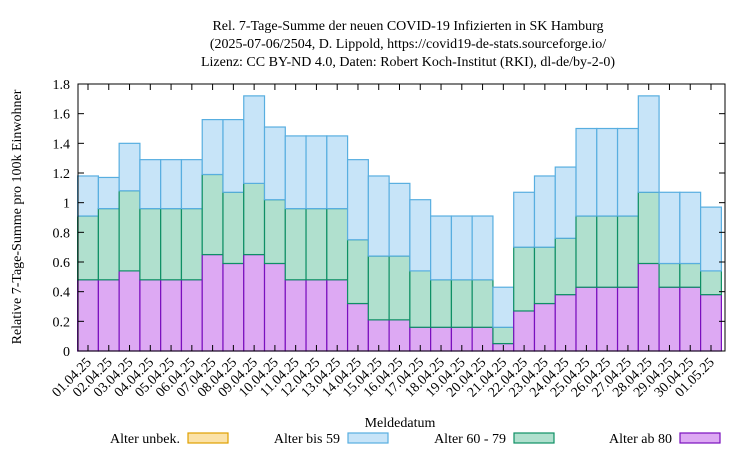 The height and width of the screenshot is (450, 750). What do you see at coordinates (62, 85) in the screenshot?
I see `y-tick-label-9: 1.8` at bounding box center [62, 85].